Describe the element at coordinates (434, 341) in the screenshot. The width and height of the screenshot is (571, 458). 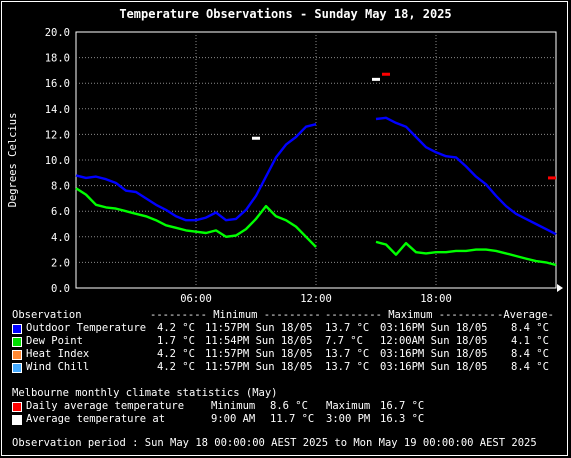
I see `legend-max-time: 12:00AM Sun 18/05` at that location.